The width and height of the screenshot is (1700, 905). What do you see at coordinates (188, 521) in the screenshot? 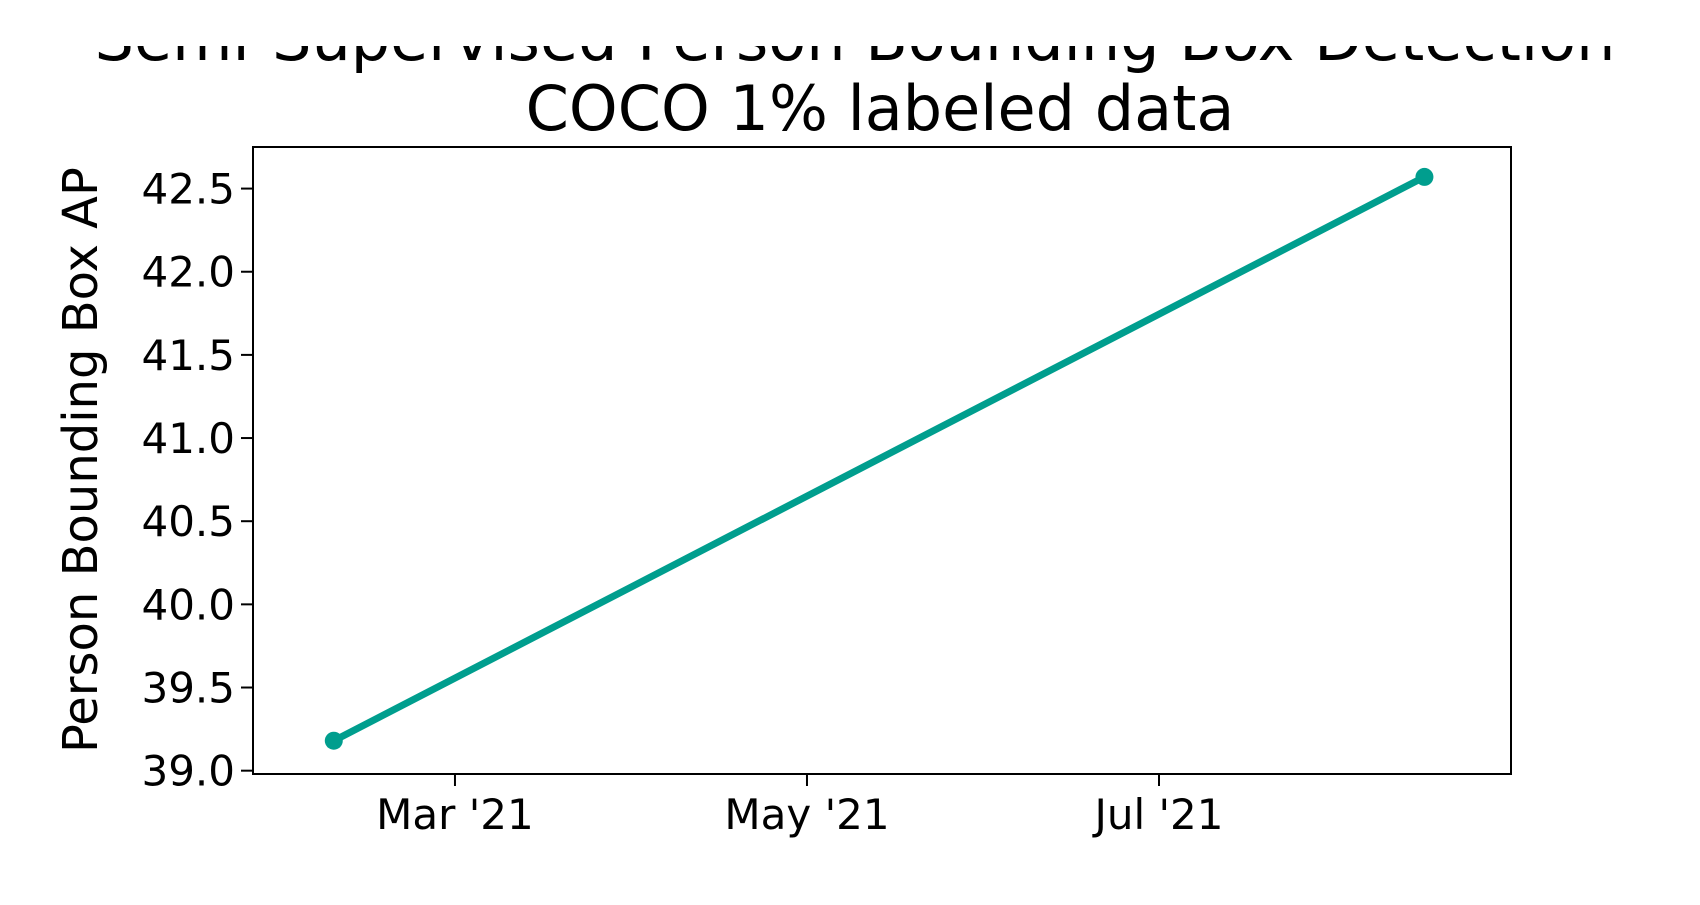
I see `y-tick-label: 40.5` at bounding box center [188, 521].